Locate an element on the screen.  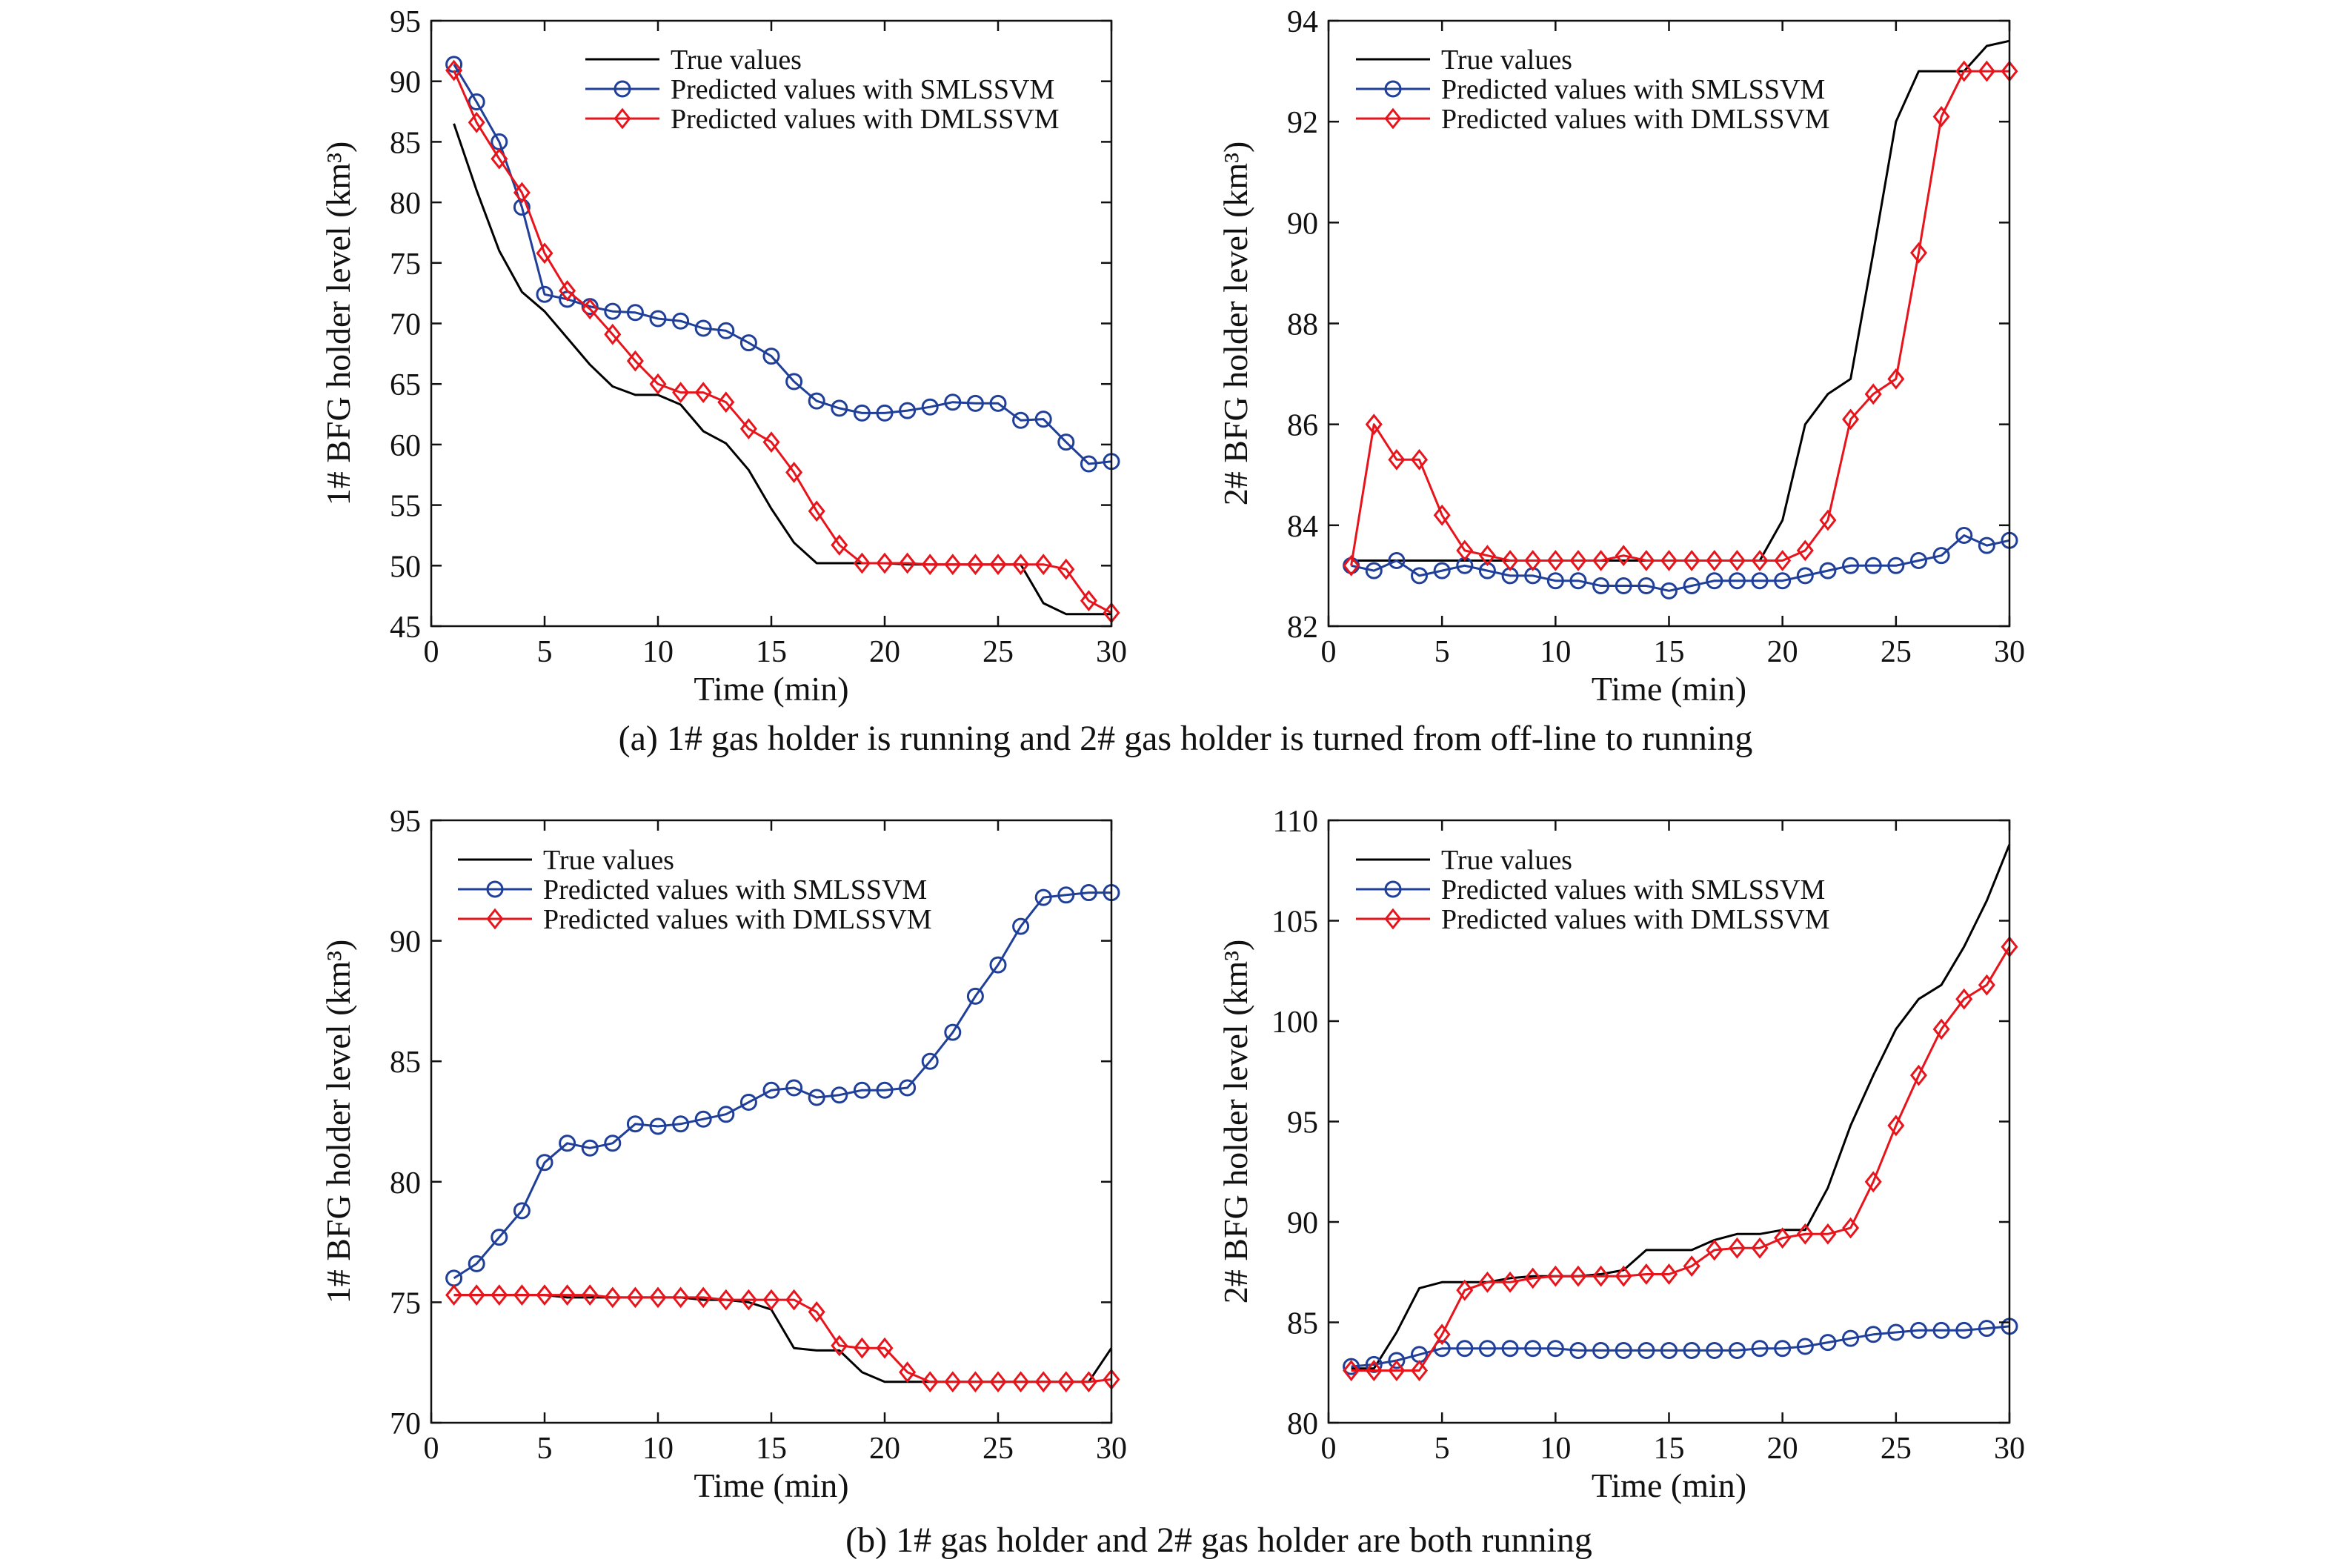
y-tick-label: 75 is located at coordinates (405, 1303).